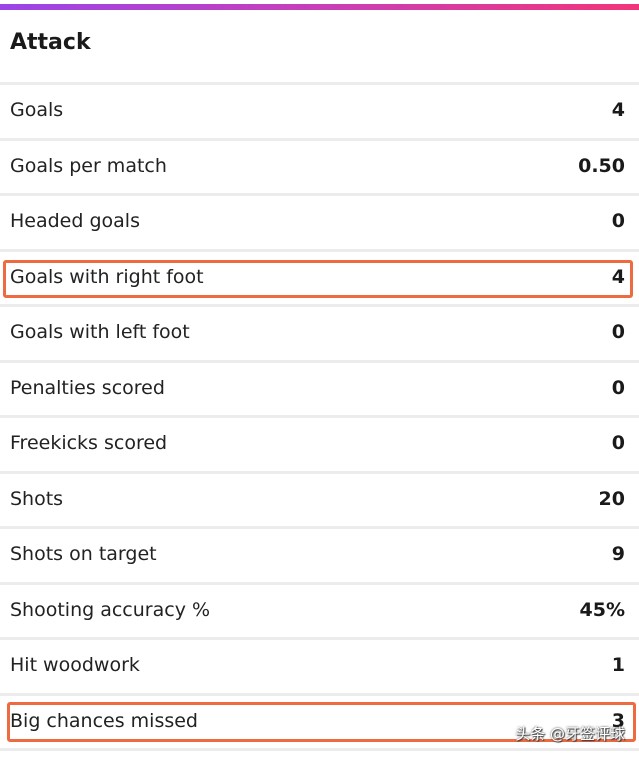 This screenshot has height=757, width=639. I want to click on watermark: 头条 @牙签评球, so click(570, 734).